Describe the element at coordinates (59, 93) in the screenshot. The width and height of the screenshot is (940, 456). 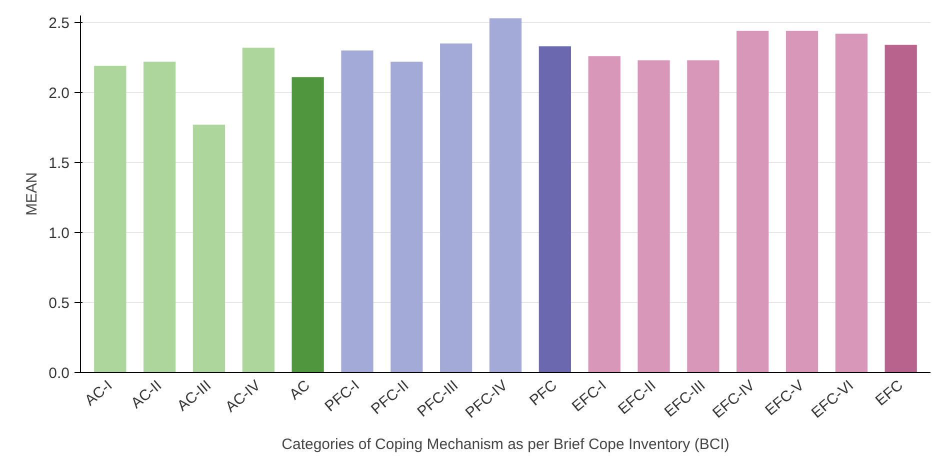
I see `y-tick-label: 2.0` at that location.